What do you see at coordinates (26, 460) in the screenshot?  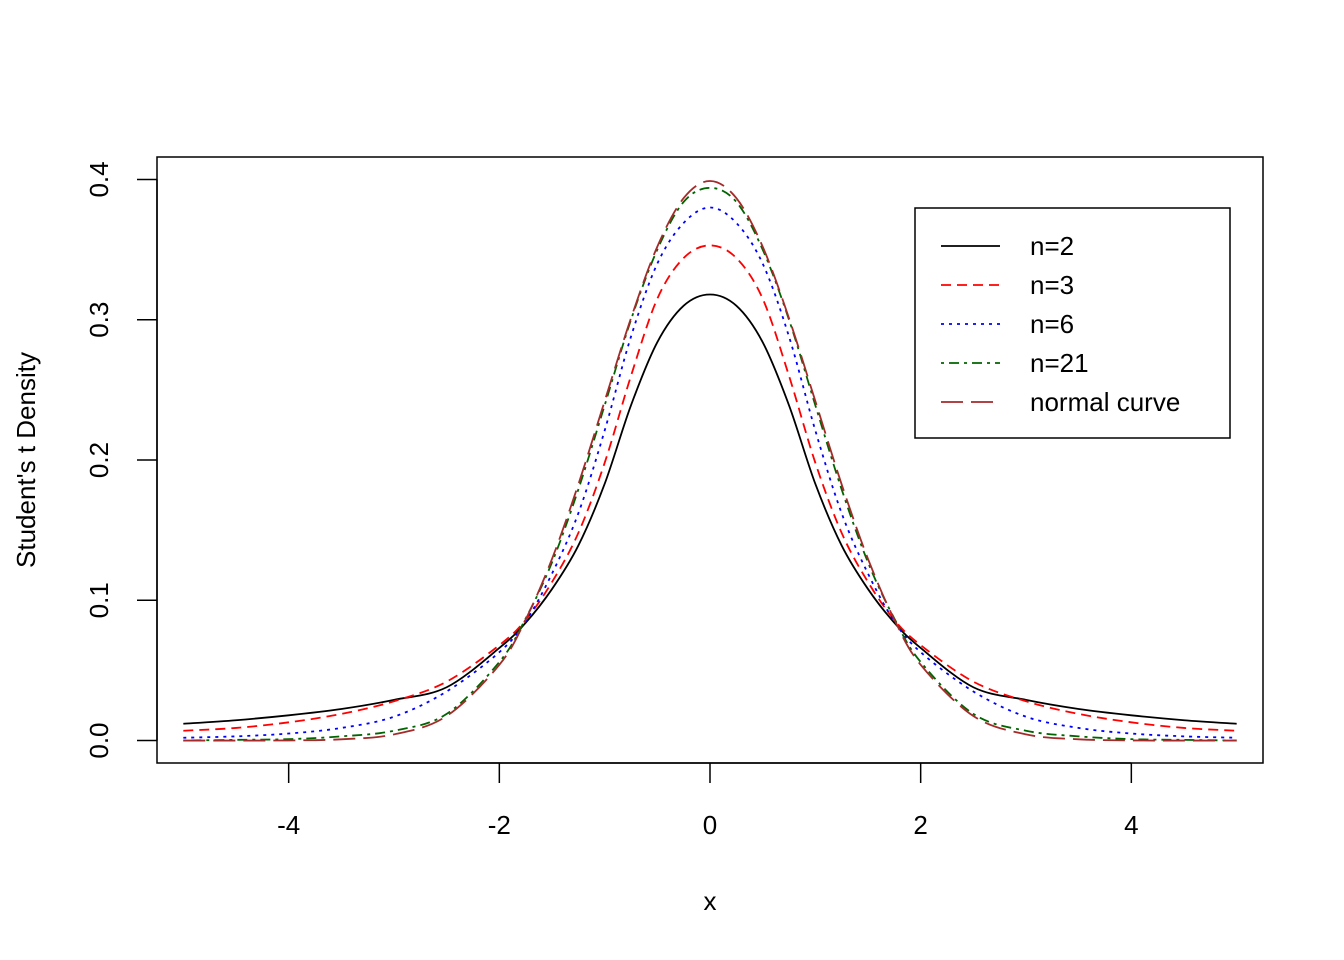 I see `y-axis-label: Student's t Density` at bounding box center [26, 460].